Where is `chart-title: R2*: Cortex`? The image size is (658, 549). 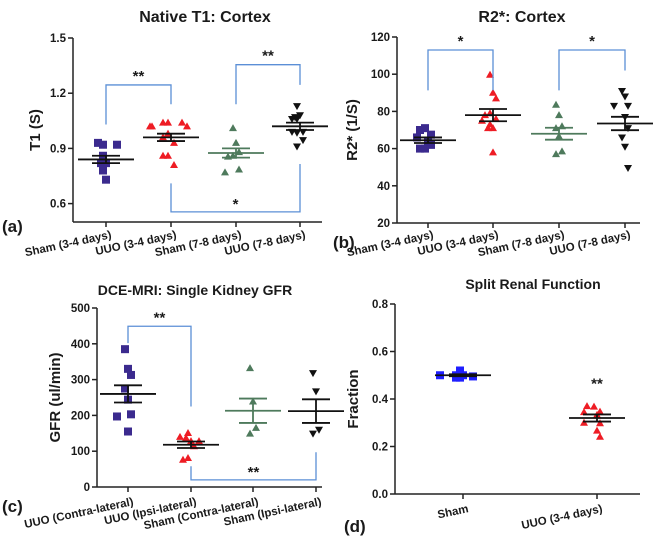 chart-title: R2*: Cortex is located at coordinates (521, 17).